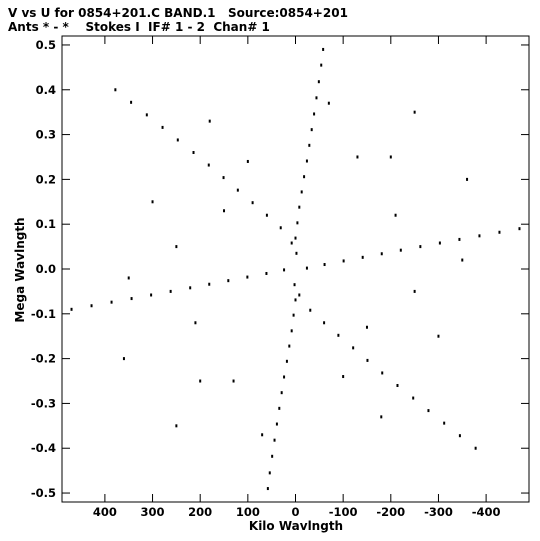  Describe the element at coordinates (486, 512) in the screenshot. I see `x-tick-label: -400` at that location.